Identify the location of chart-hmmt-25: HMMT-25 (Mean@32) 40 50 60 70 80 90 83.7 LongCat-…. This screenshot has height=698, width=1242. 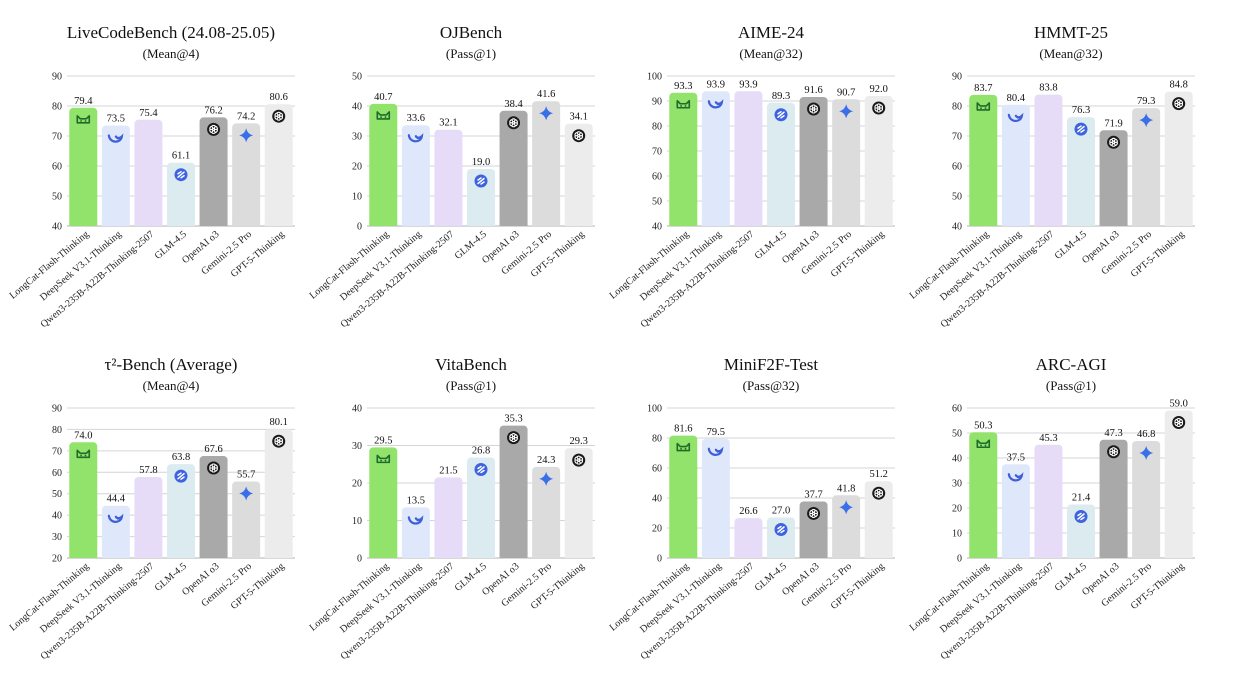
(1055, 190).